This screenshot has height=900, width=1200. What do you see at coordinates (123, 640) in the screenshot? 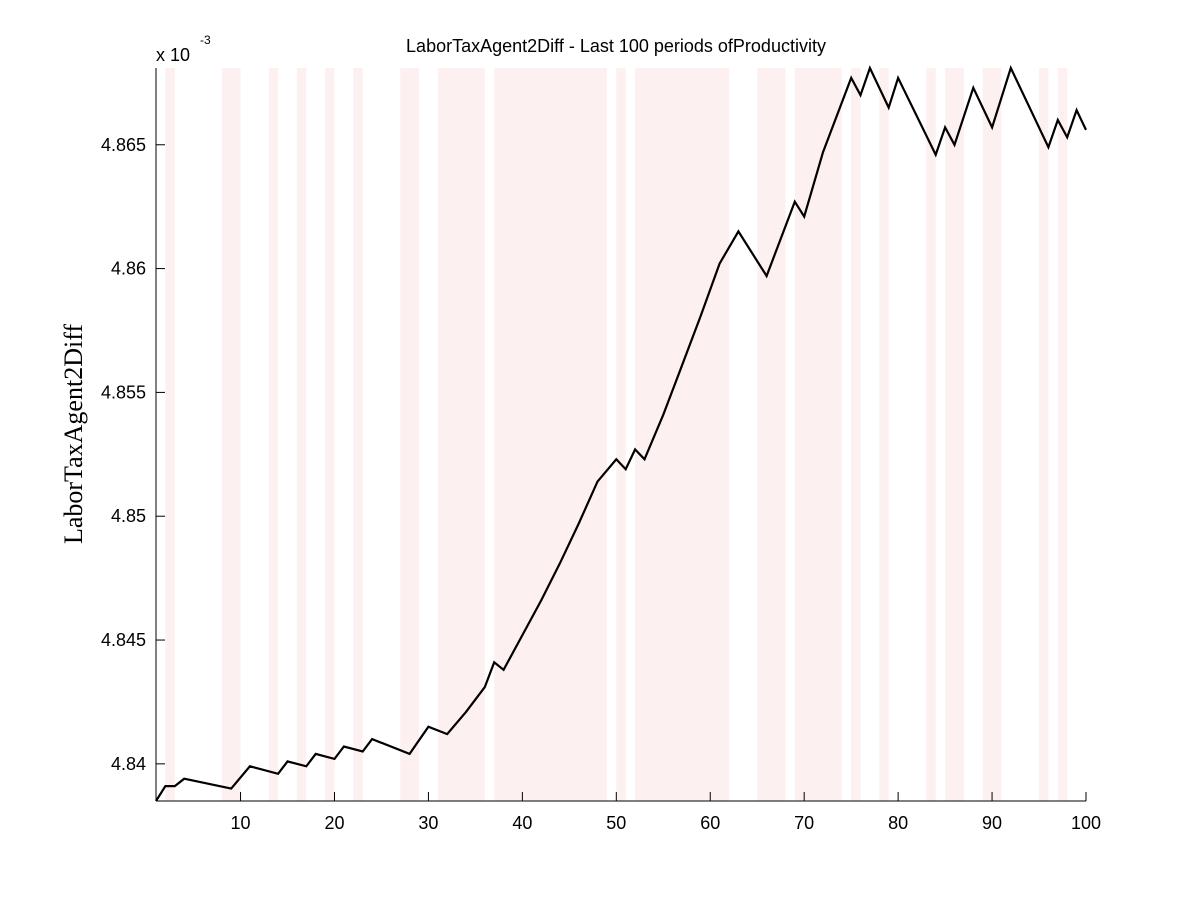
I see `y-tick-label: 4.845` at bounding box center [123, 640].